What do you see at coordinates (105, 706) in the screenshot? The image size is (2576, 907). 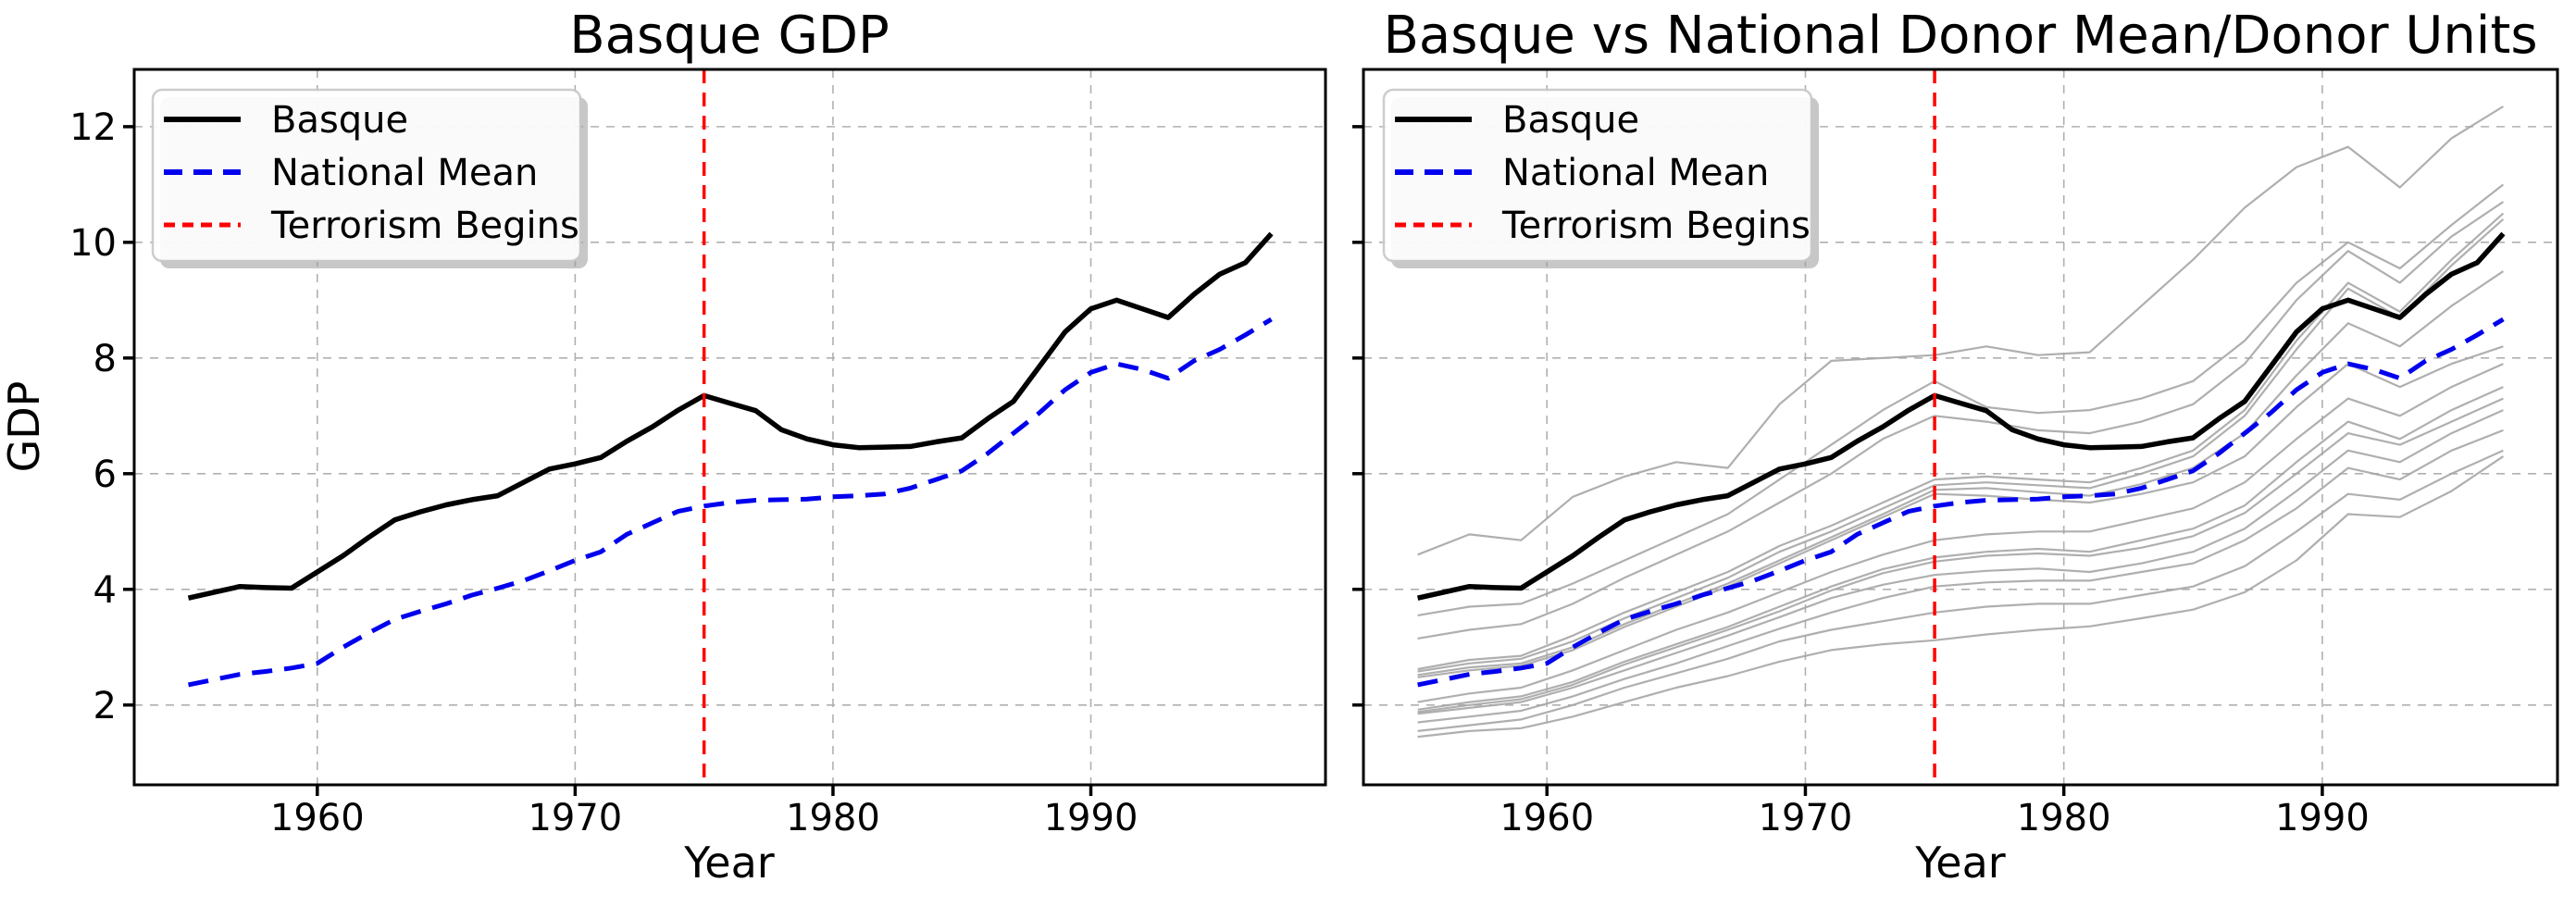 I see `y-tick-label: 2` at bounding box center [105, 706].